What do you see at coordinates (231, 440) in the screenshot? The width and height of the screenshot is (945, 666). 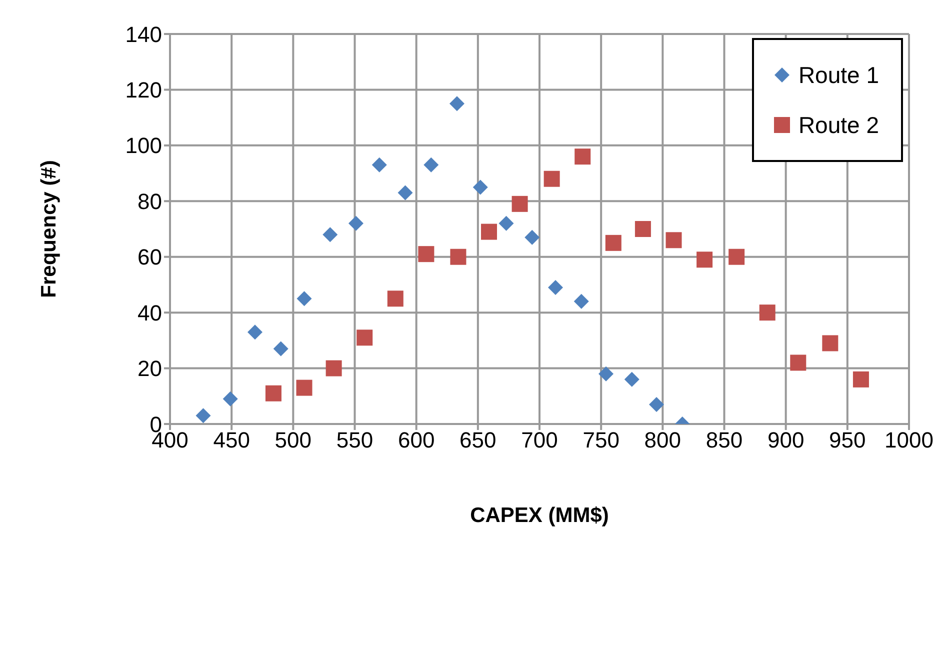 I see `x-tick-label: 450` at bounding box center [231, 440].